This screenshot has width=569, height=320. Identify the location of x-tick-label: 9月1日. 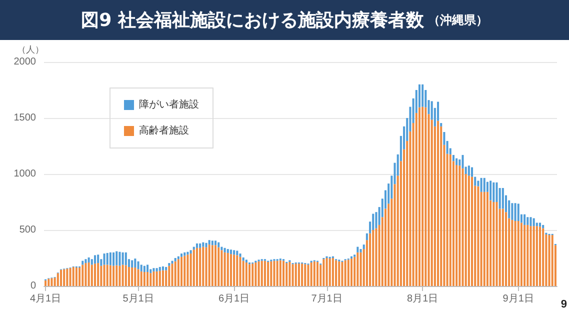
(518, 299).